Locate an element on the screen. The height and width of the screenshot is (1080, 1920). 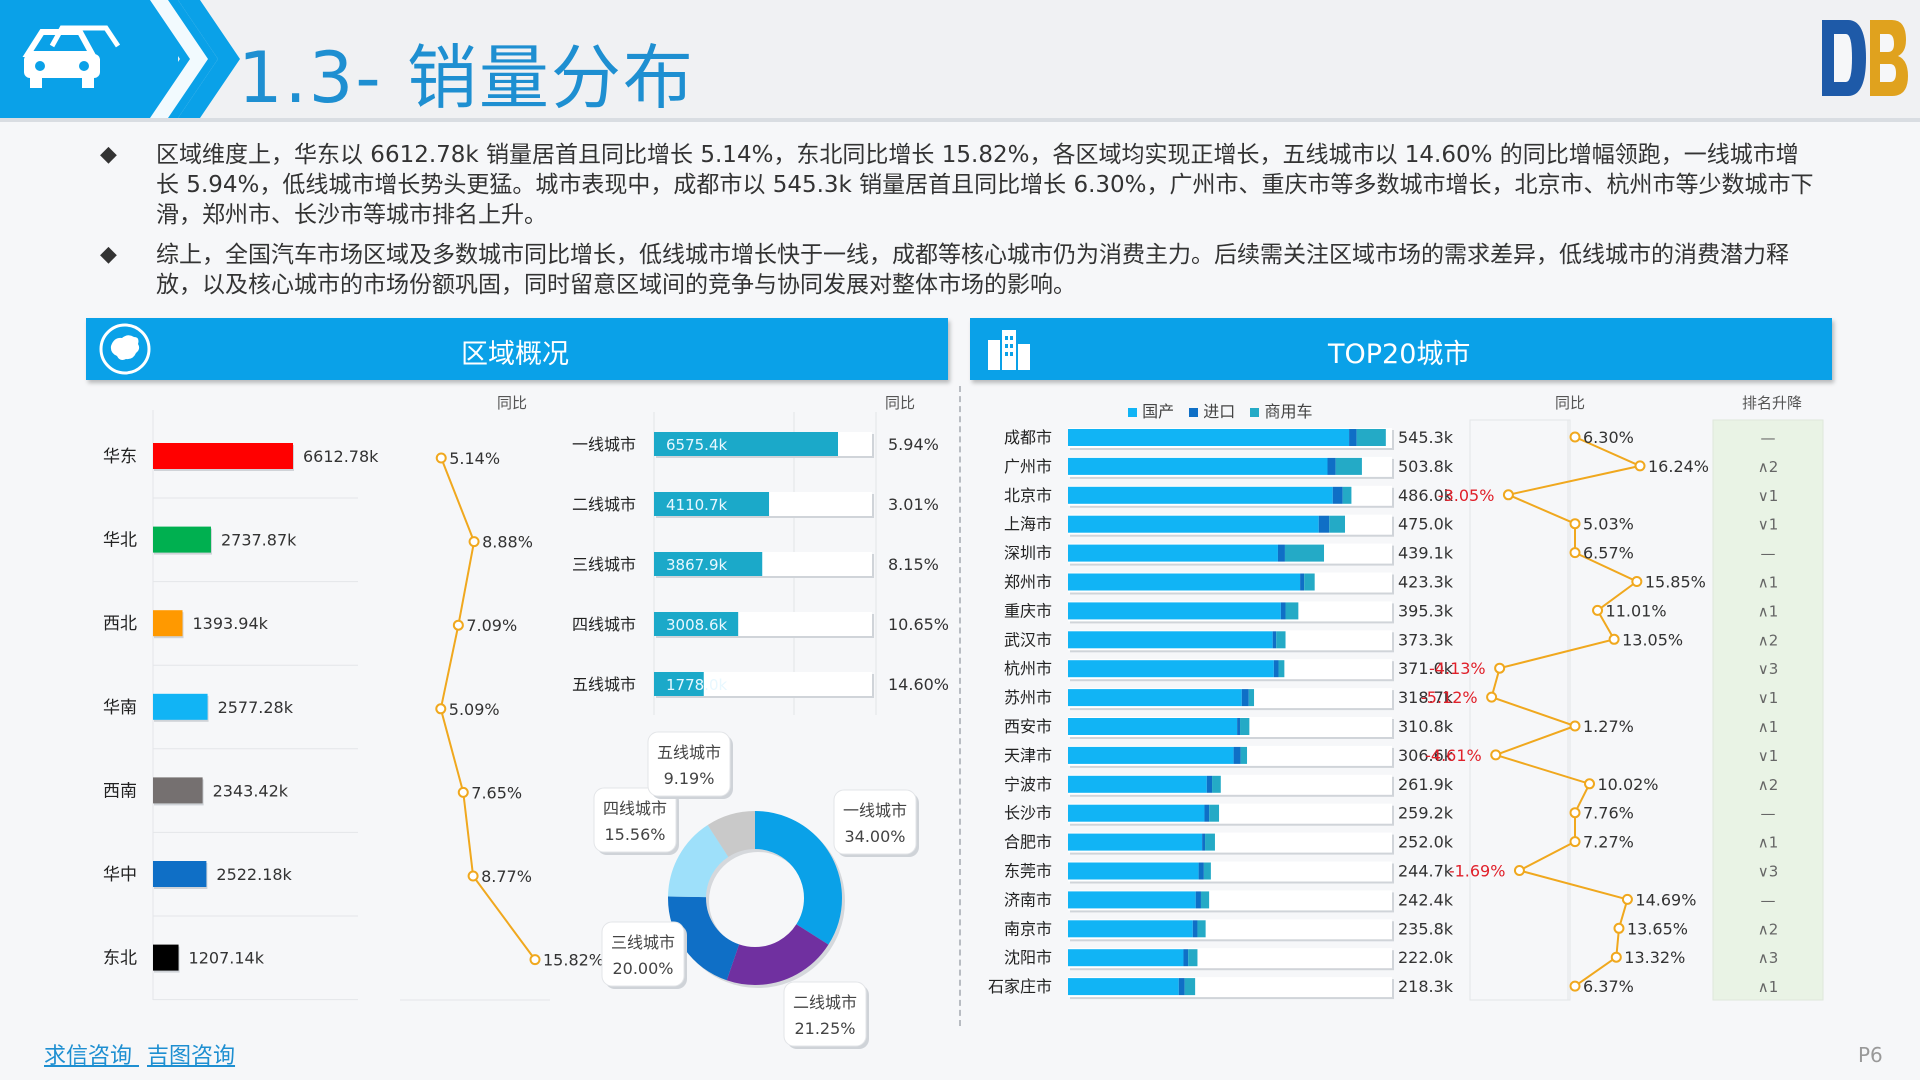
city-category-label: 深圳市 is located at coordinates (1028, 553).